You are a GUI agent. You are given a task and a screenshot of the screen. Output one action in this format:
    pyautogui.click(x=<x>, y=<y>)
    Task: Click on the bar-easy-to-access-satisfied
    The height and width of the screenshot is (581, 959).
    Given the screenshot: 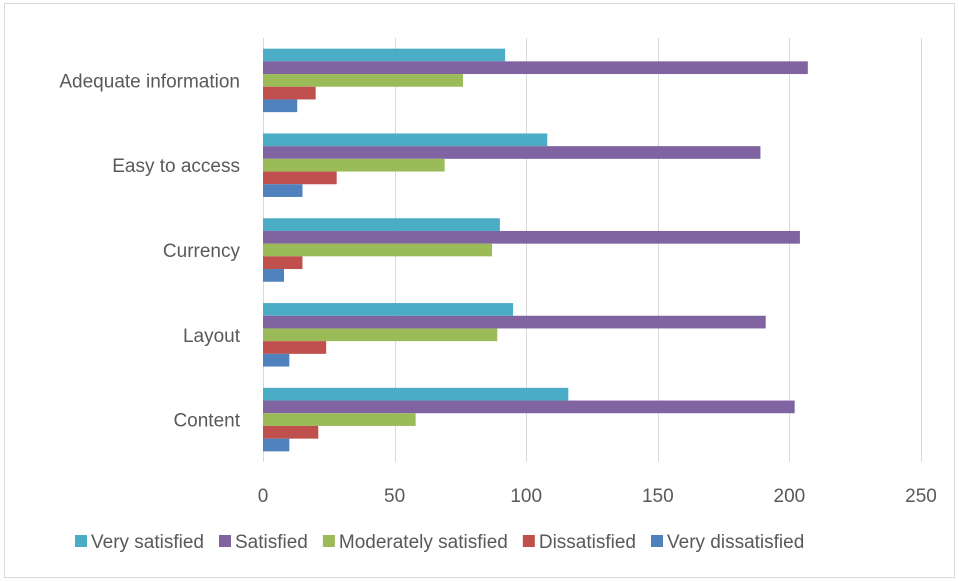 What is the action you would take?
    pyautogui.click(x=512, y=152)
    